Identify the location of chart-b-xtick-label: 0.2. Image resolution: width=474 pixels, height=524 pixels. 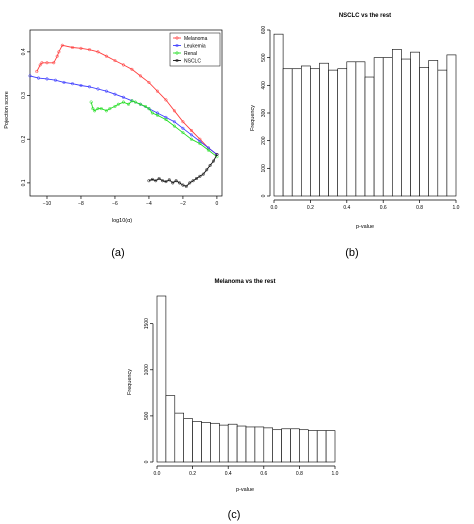
(310, 208).